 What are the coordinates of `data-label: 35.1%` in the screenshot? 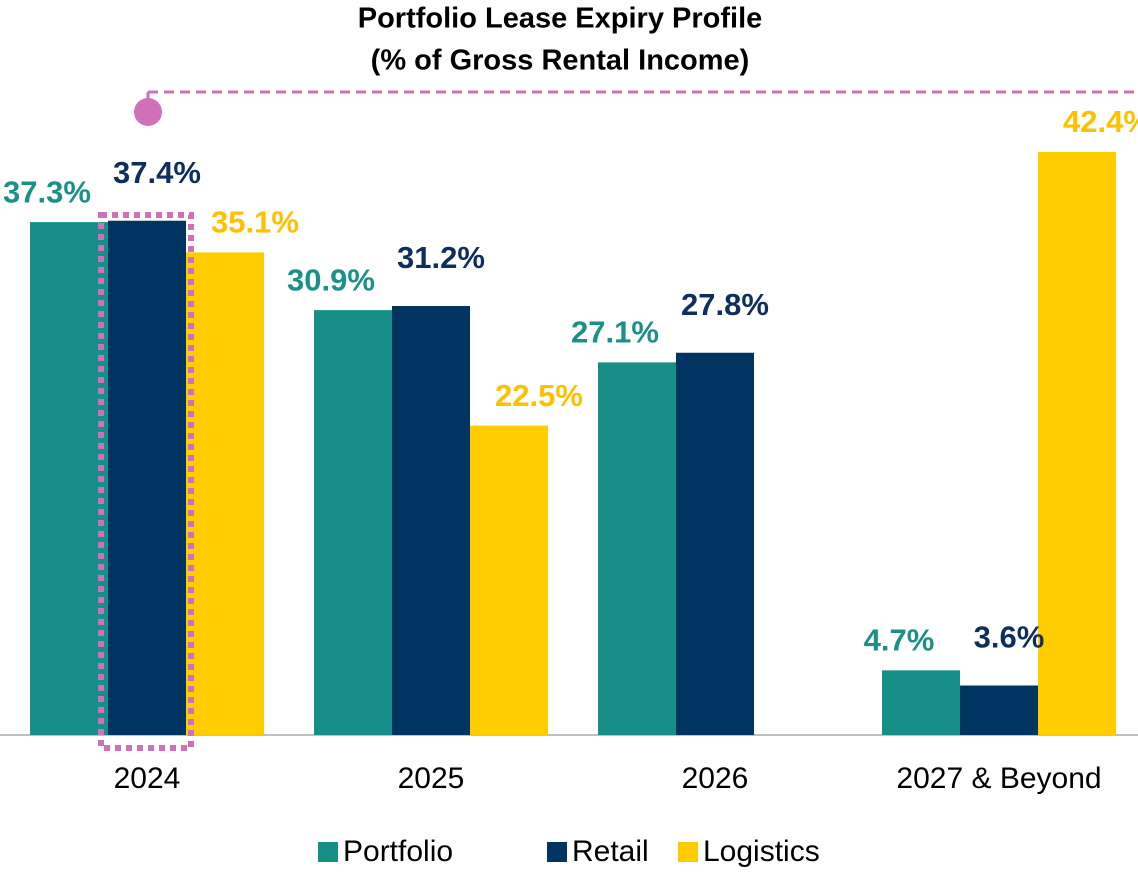 It's located at (255, 222).